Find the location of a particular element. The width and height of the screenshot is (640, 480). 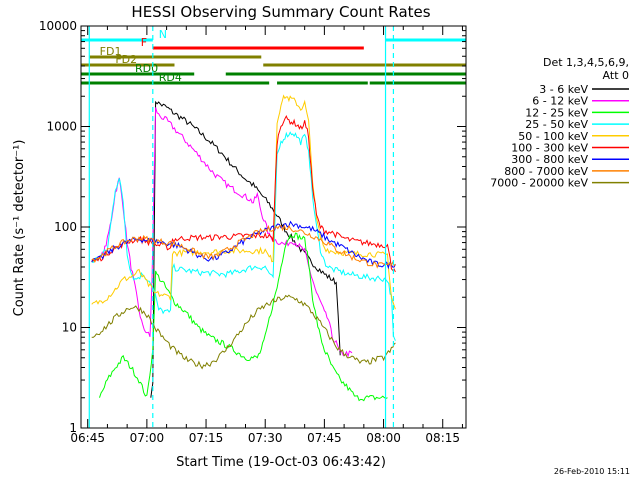

x-tick-label: 07:15 is located at coordinates (206, 438).